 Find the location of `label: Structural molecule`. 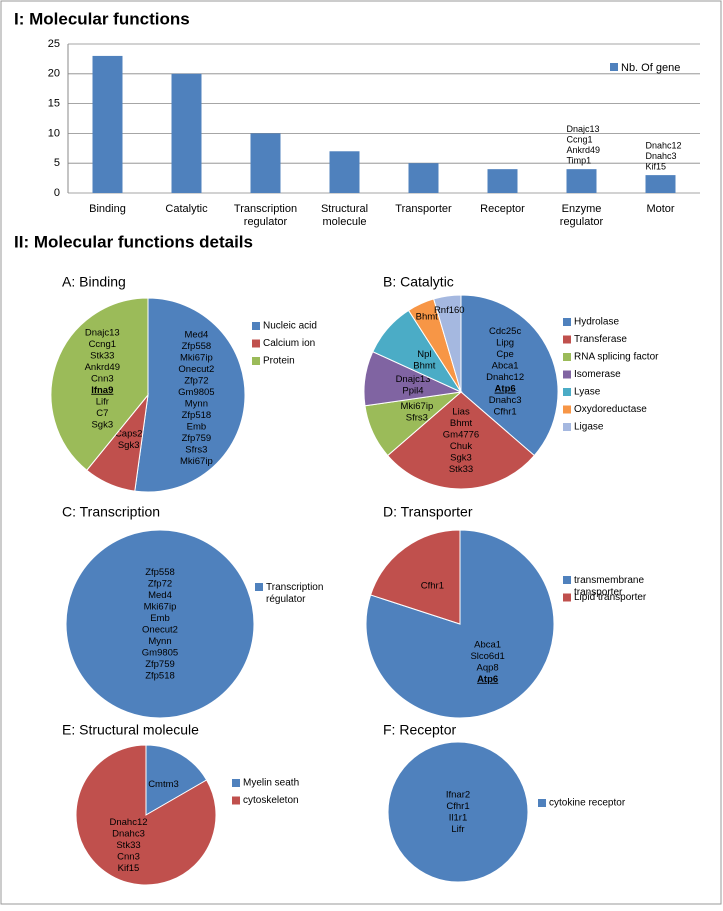

label: Structural molecule is located at coordinates (344, 215).